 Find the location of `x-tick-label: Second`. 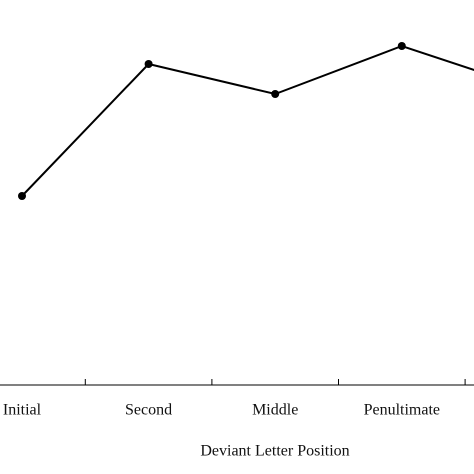

x-tick-label: Second is located at coordinates (148, 410).